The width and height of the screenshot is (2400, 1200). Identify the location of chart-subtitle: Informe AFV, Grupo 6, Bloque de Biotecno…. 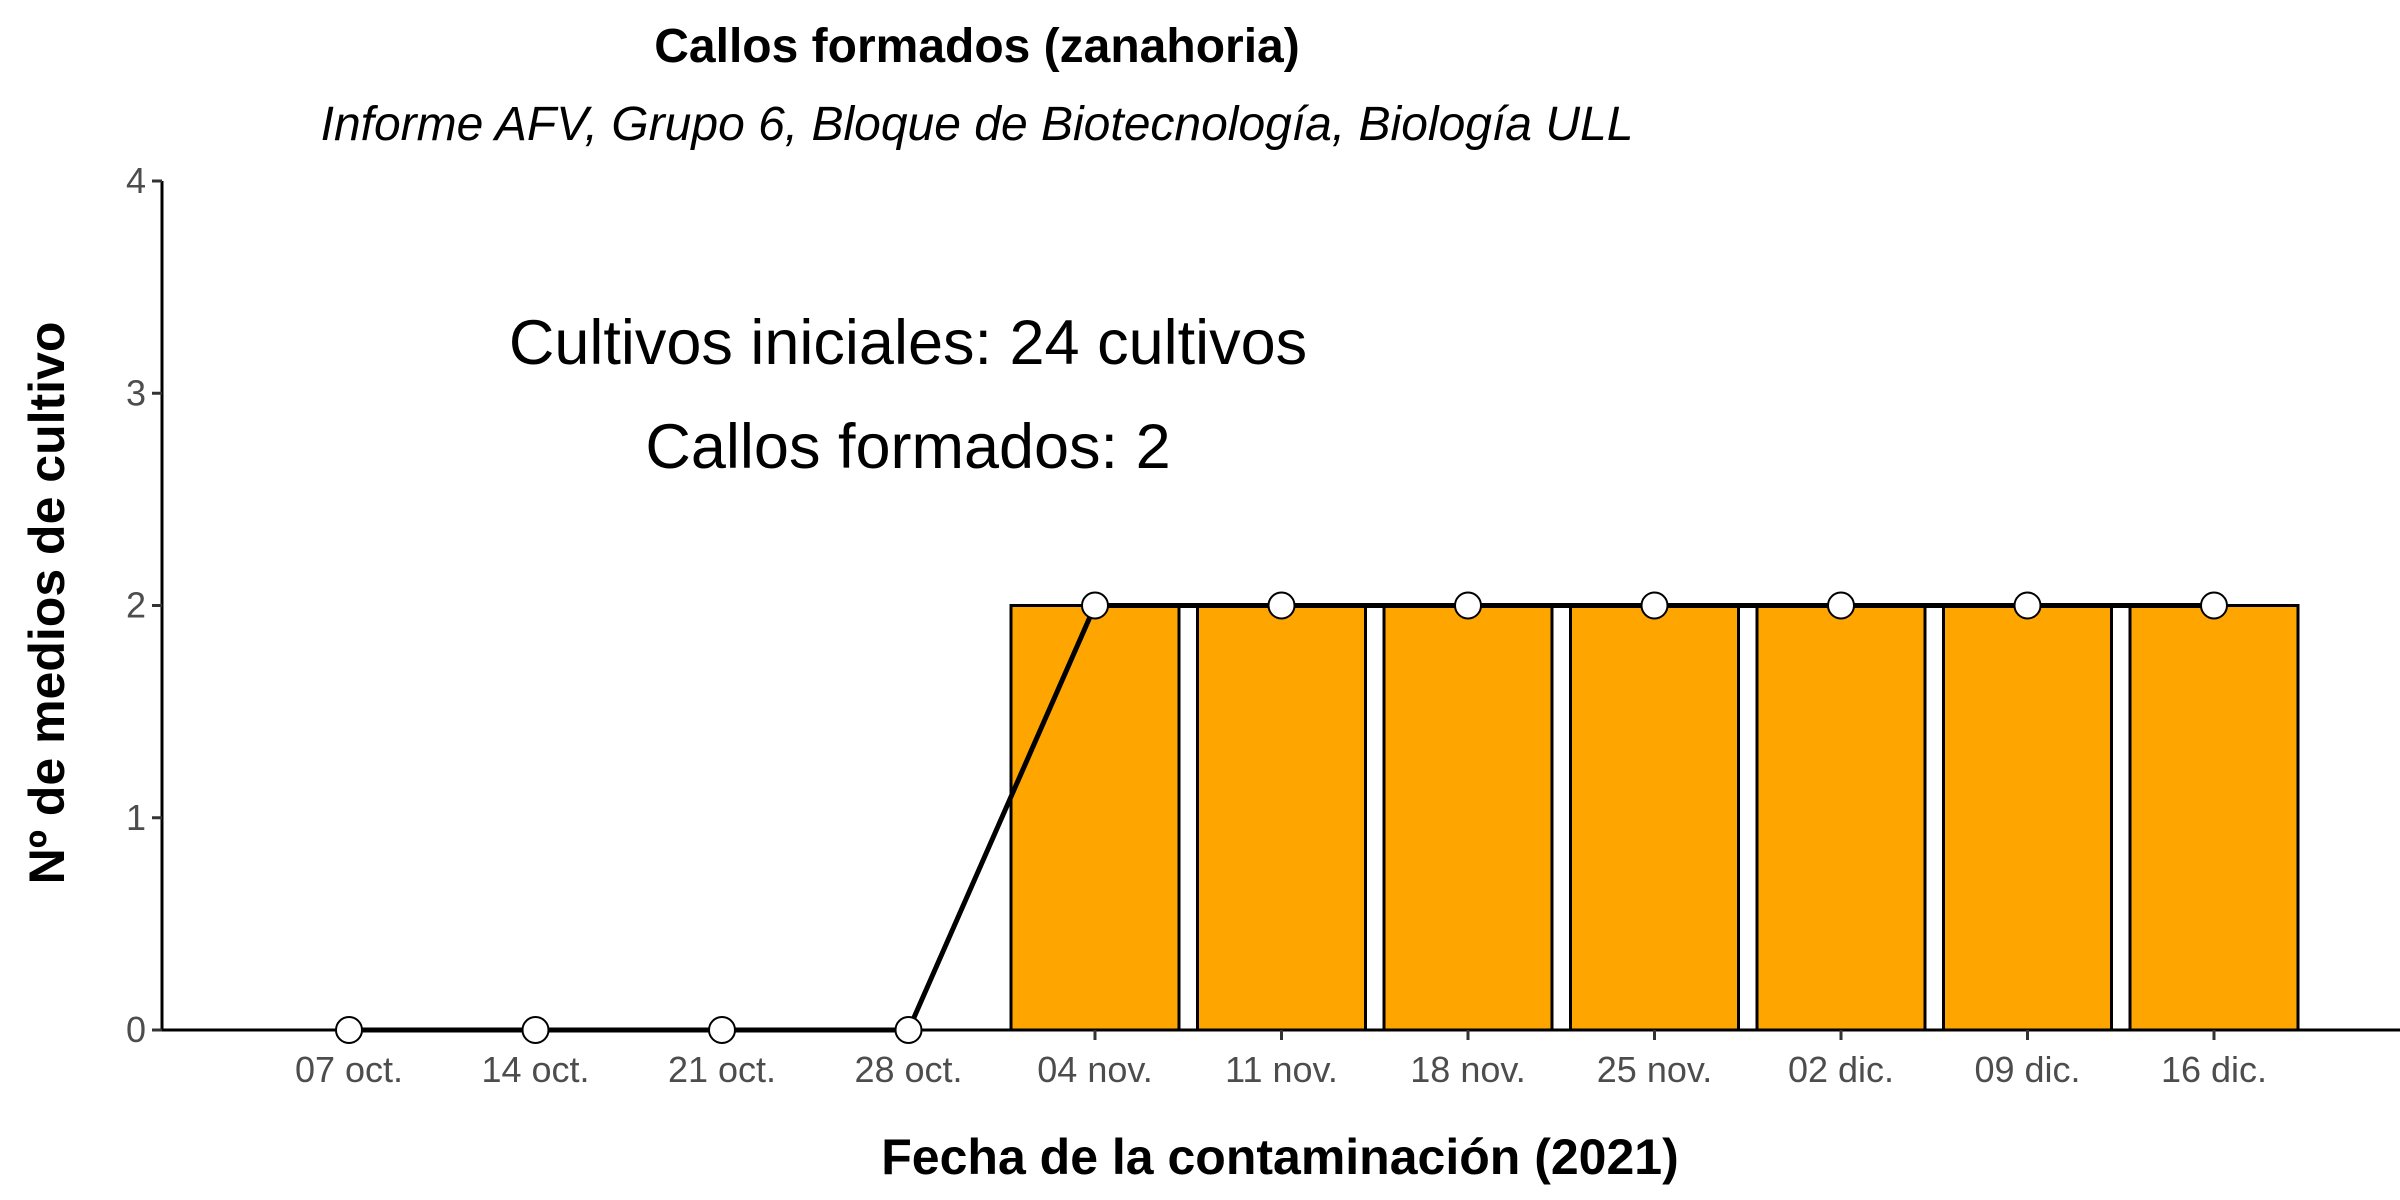
(977, 124).